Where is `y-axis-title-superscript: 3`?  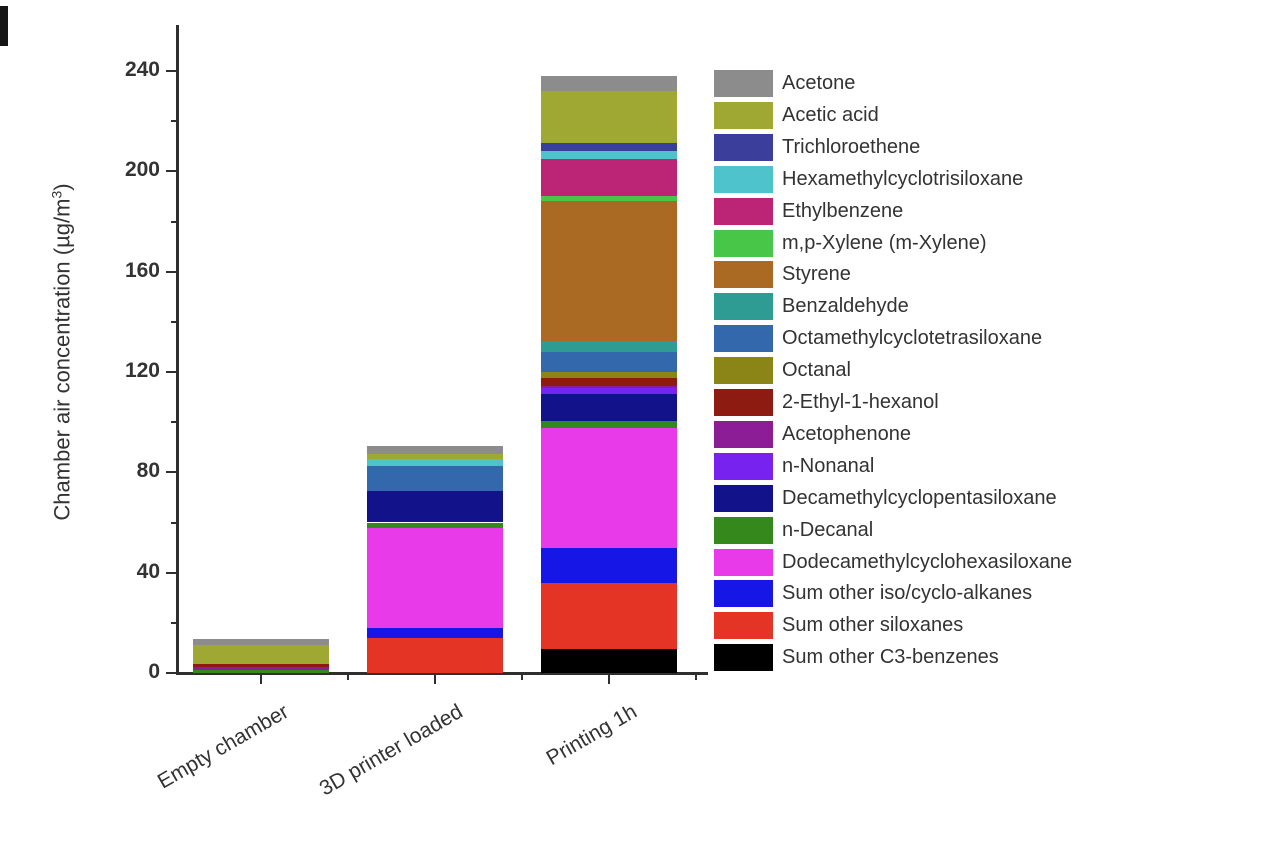 y-axis-title-superscript: 3 is located at coordinates (56, 194).